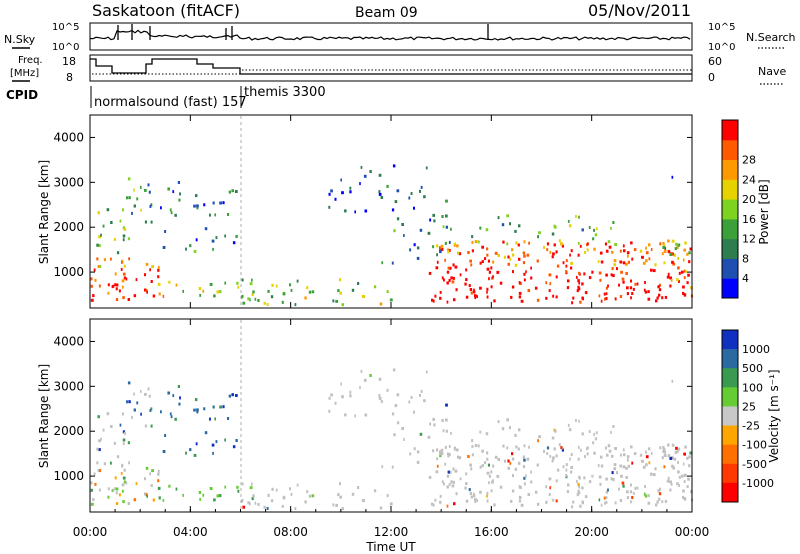  Describe the element at coordinates (772, 71) in the screenshot. I see `nave-label: Nave` at that location.